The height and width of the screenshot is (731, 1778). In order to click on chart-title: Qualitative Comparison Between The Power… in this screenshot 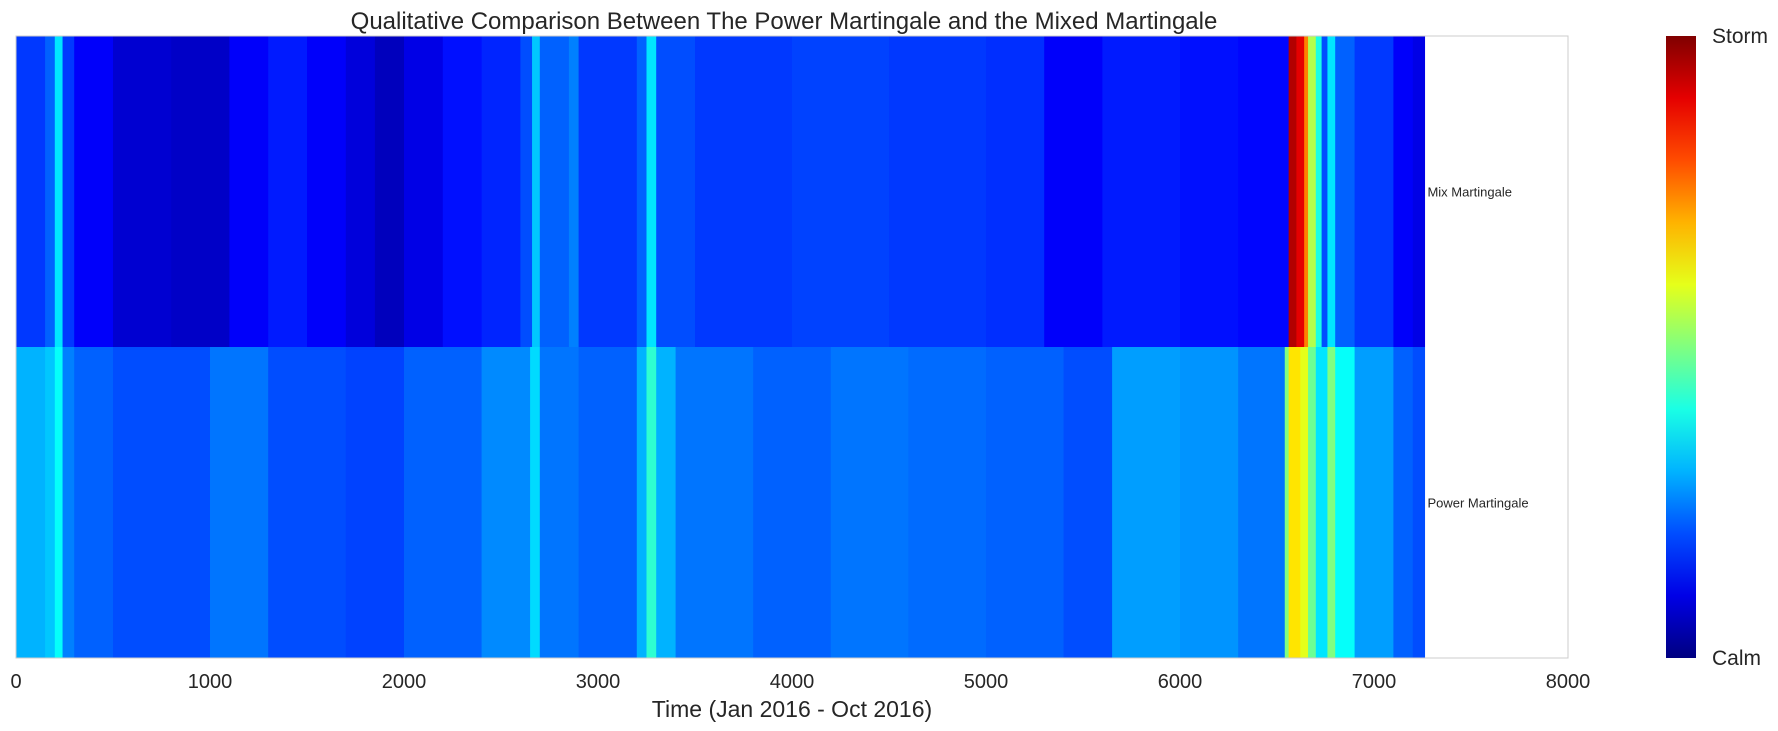, I will do `click(784, 21)`.